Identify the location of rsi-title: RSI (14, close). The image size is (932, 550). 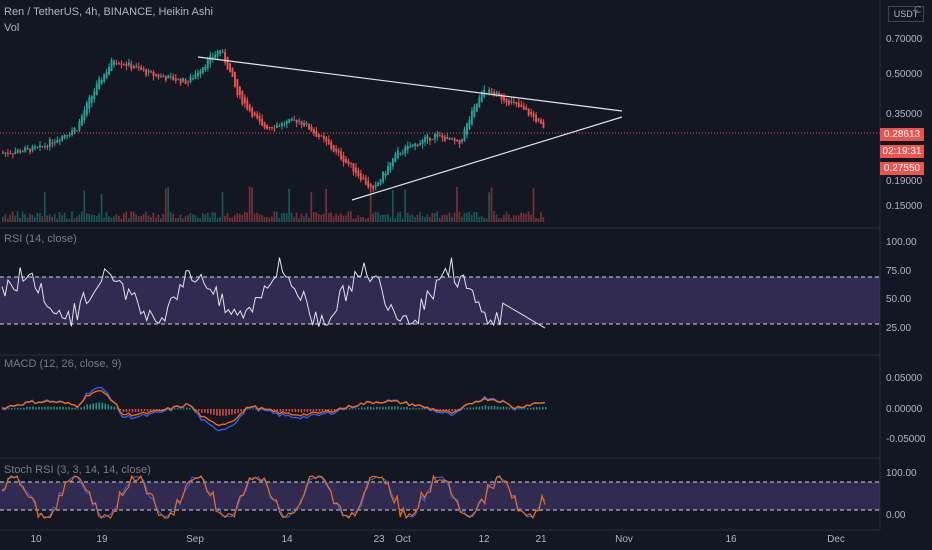
(40, 239).